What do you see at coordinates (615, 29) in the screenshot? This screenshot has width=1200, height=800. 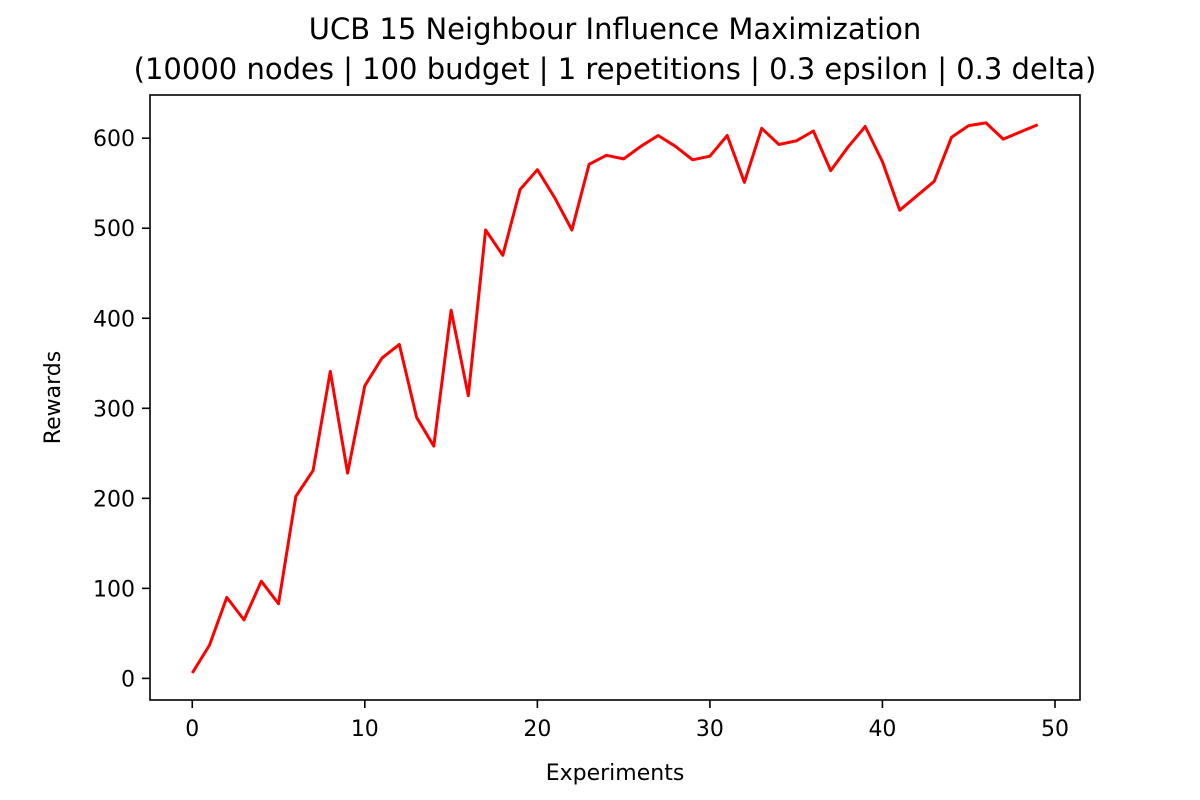 I see `chart-title: UCB 15 Neighbour Influence Maximization` at bounding box center [615, 29].